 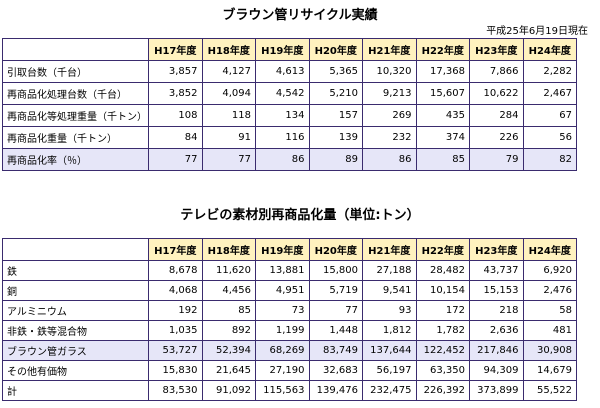 What do you see at coordinates (496, 310) in the screenshot?
I see `table-cell: 218` at bounding box center [496, 310].